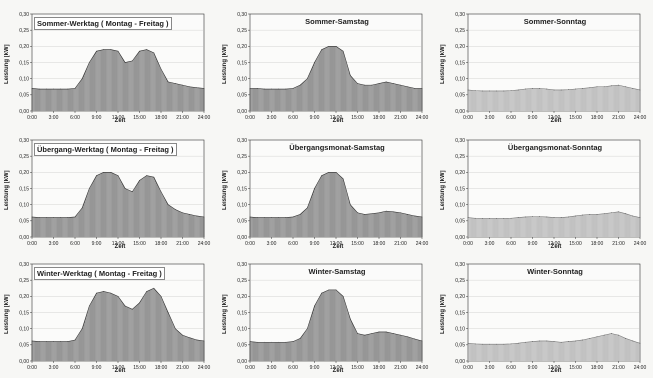  Describe the element at coordinates (337, 21) in the screenshot. I see `chart-title: Sommer-Samstag` at that location.